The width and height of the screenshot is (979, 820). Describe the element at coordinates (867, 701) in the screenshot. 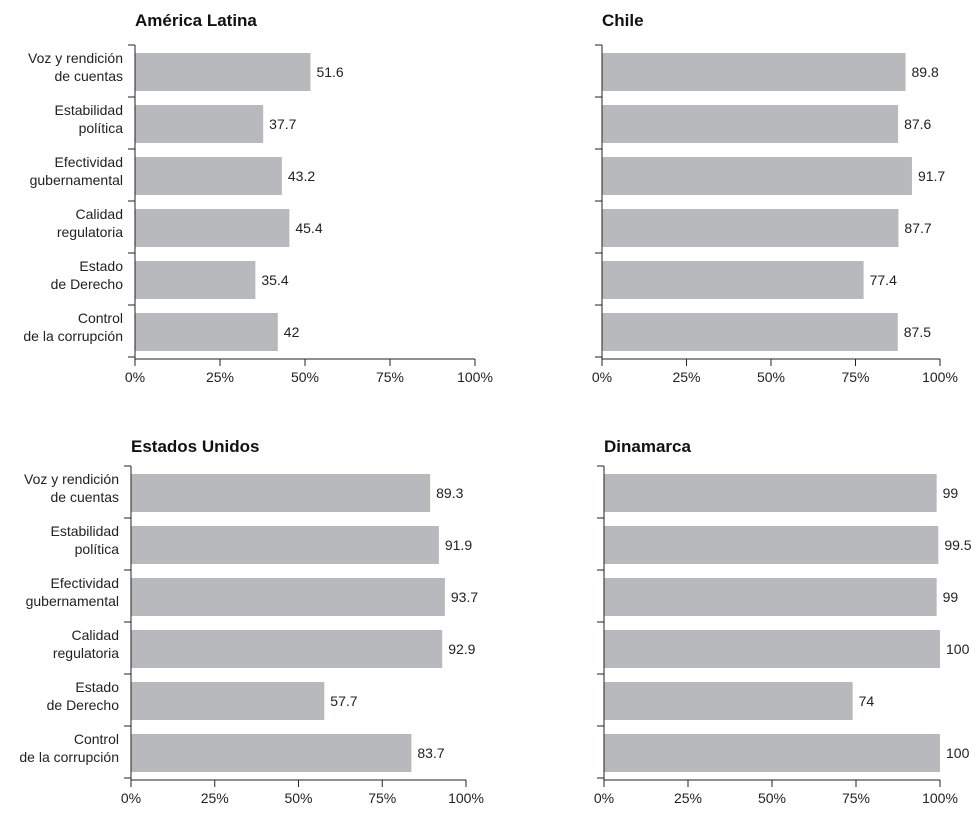

I see `data-label: 74` at that location.